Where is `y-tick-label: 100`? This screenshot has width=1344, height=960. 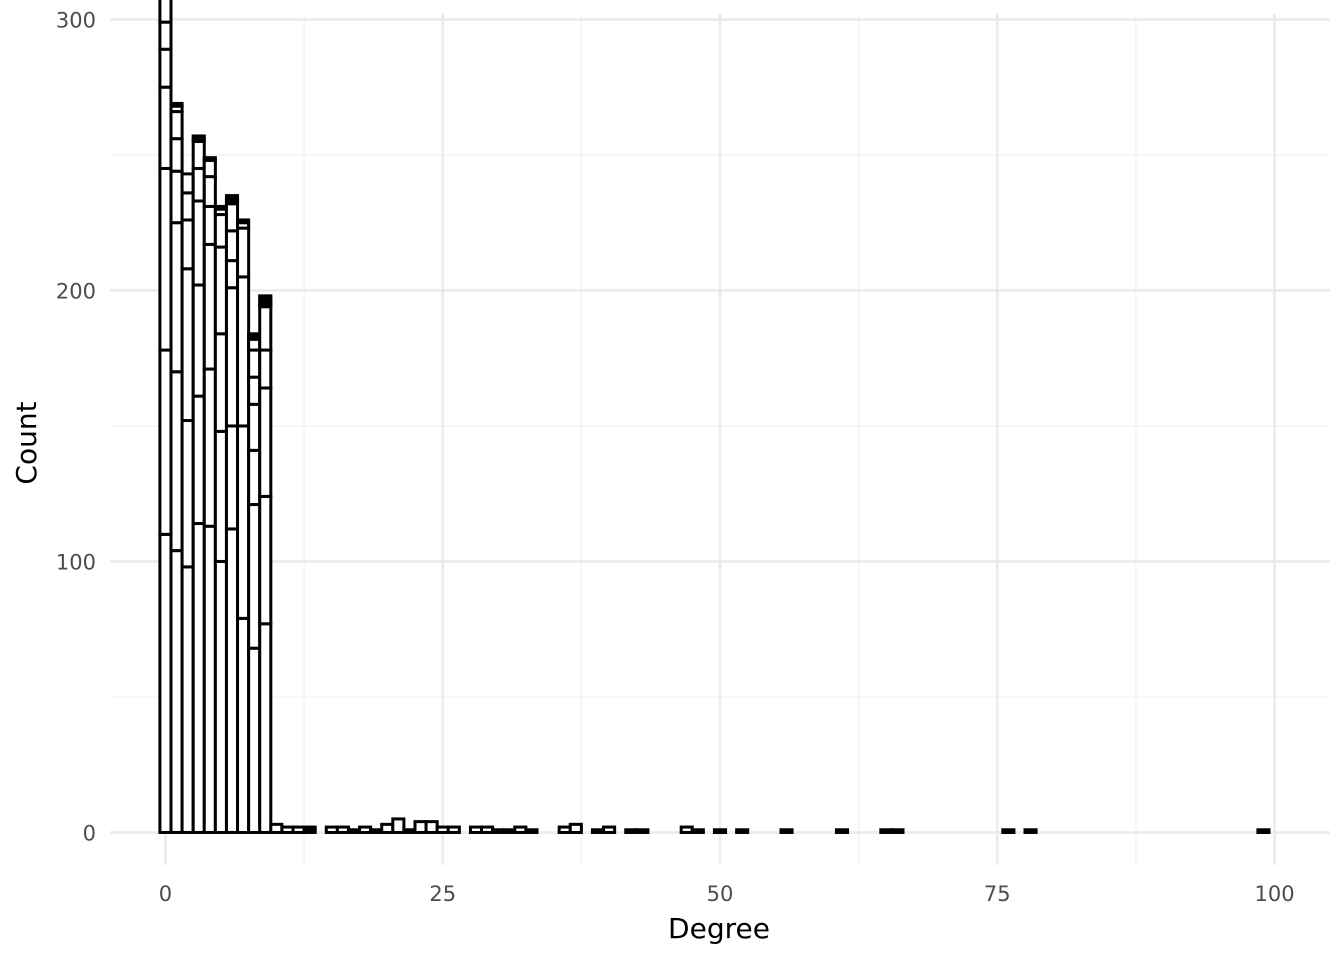 y-tick-label: 100 is located at coordinates (76, 562).